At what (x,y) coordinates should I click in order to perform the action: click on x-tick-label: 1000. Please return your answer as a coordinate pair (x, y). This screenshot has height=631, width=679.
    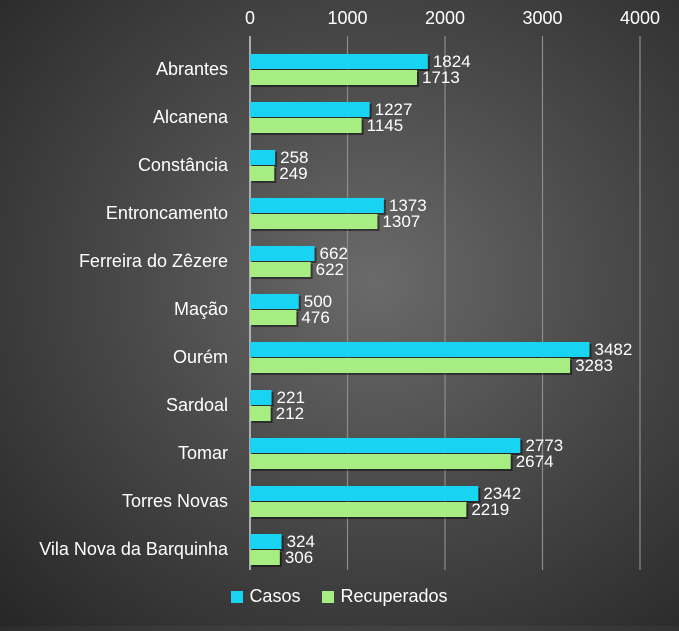
    Looking at the image, I should click on (347, 18).